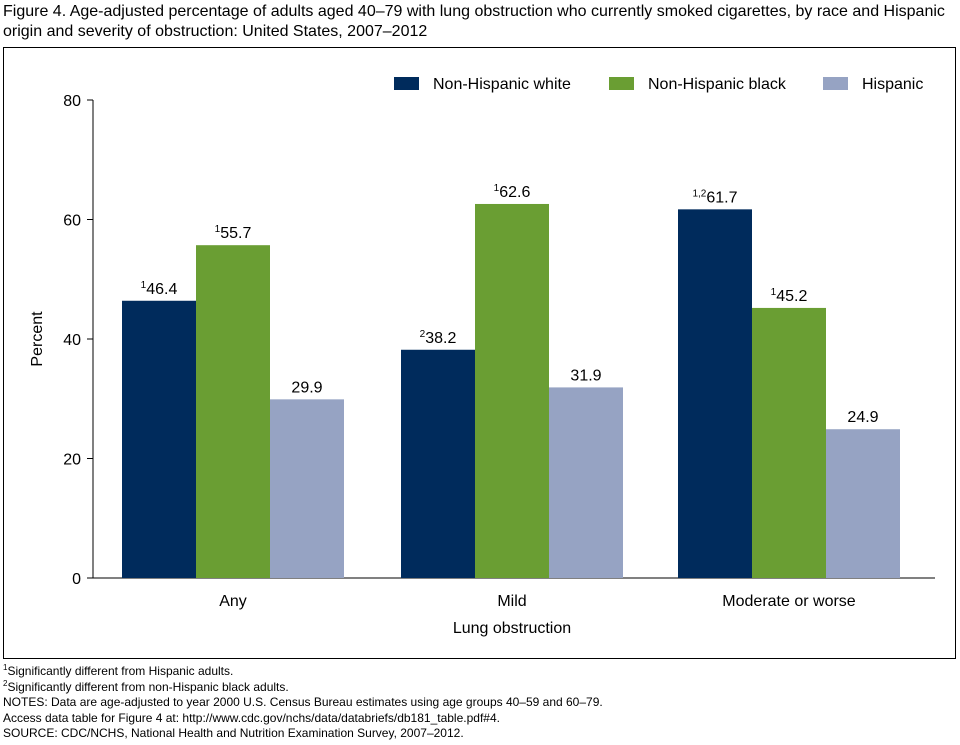  Describe the element at coordinates (585, 375) in the screenshot. I see `data-label: 31.9` at that location.